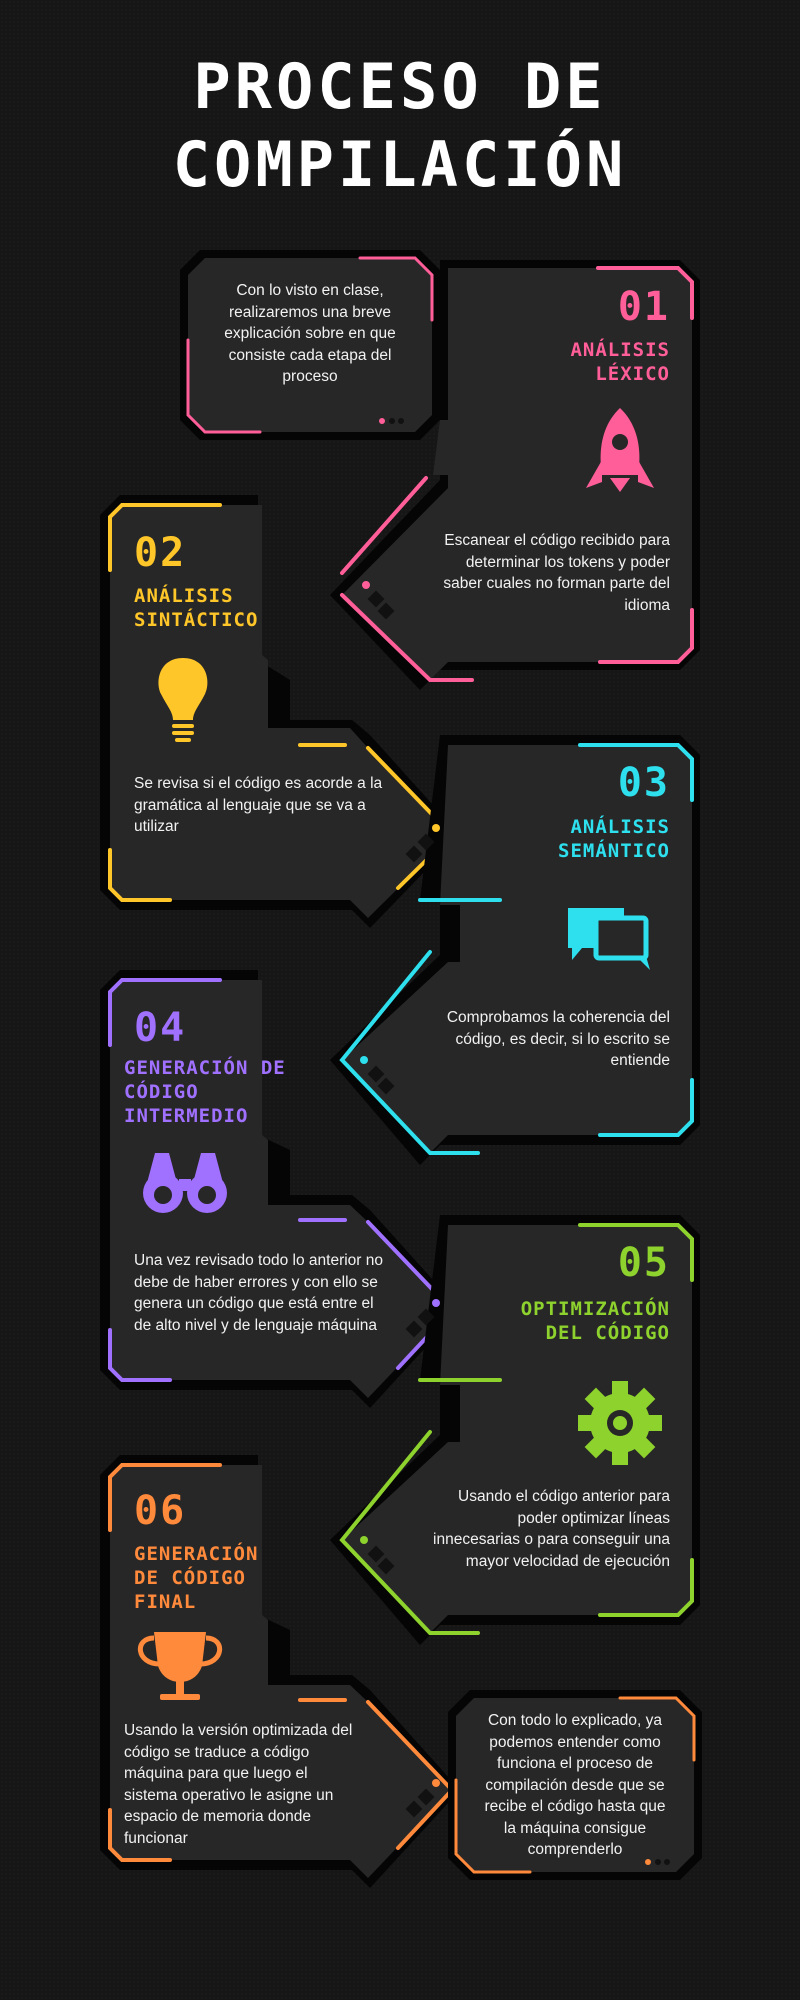  What do you see at coordinates (160, 1028) in the screenshot?
I see `step-04-number: 04` at bounding box center [160, 1028].